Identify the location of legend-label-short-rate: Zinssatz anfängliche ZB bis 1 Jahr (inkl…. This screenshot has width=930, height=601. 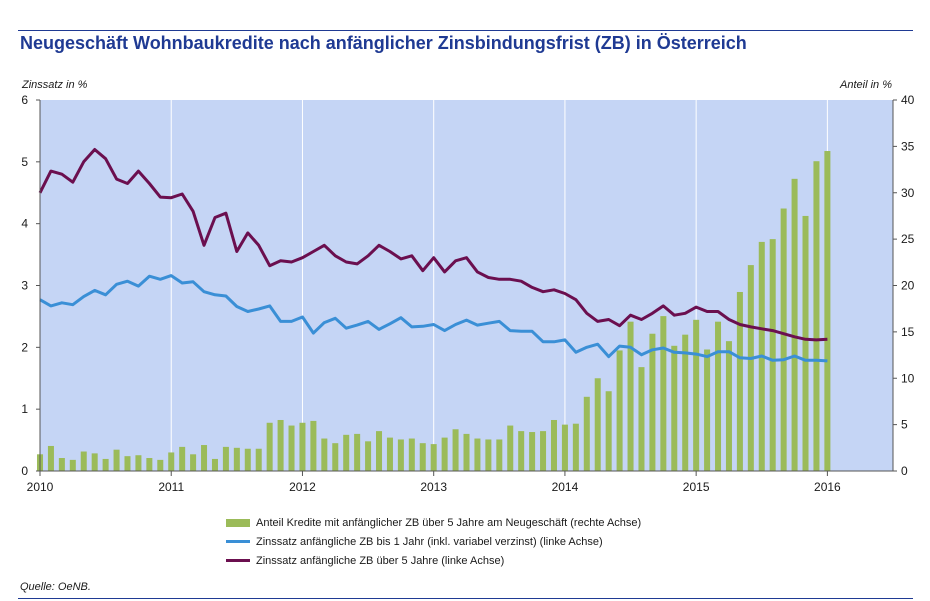
(429, 541).